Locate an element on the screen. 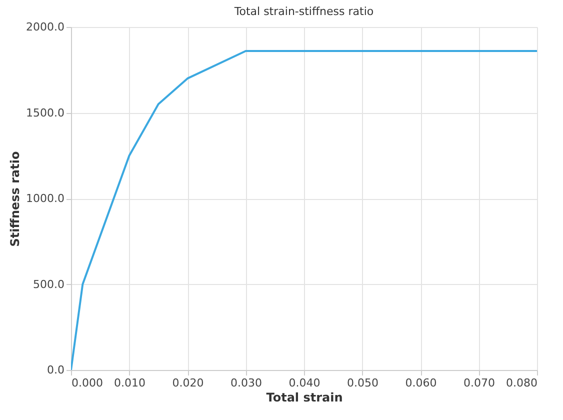 Image resolution: width=563 pixels, height=420 pixels. y-tick-label: 0.0 is located at coordinates (55, 370).